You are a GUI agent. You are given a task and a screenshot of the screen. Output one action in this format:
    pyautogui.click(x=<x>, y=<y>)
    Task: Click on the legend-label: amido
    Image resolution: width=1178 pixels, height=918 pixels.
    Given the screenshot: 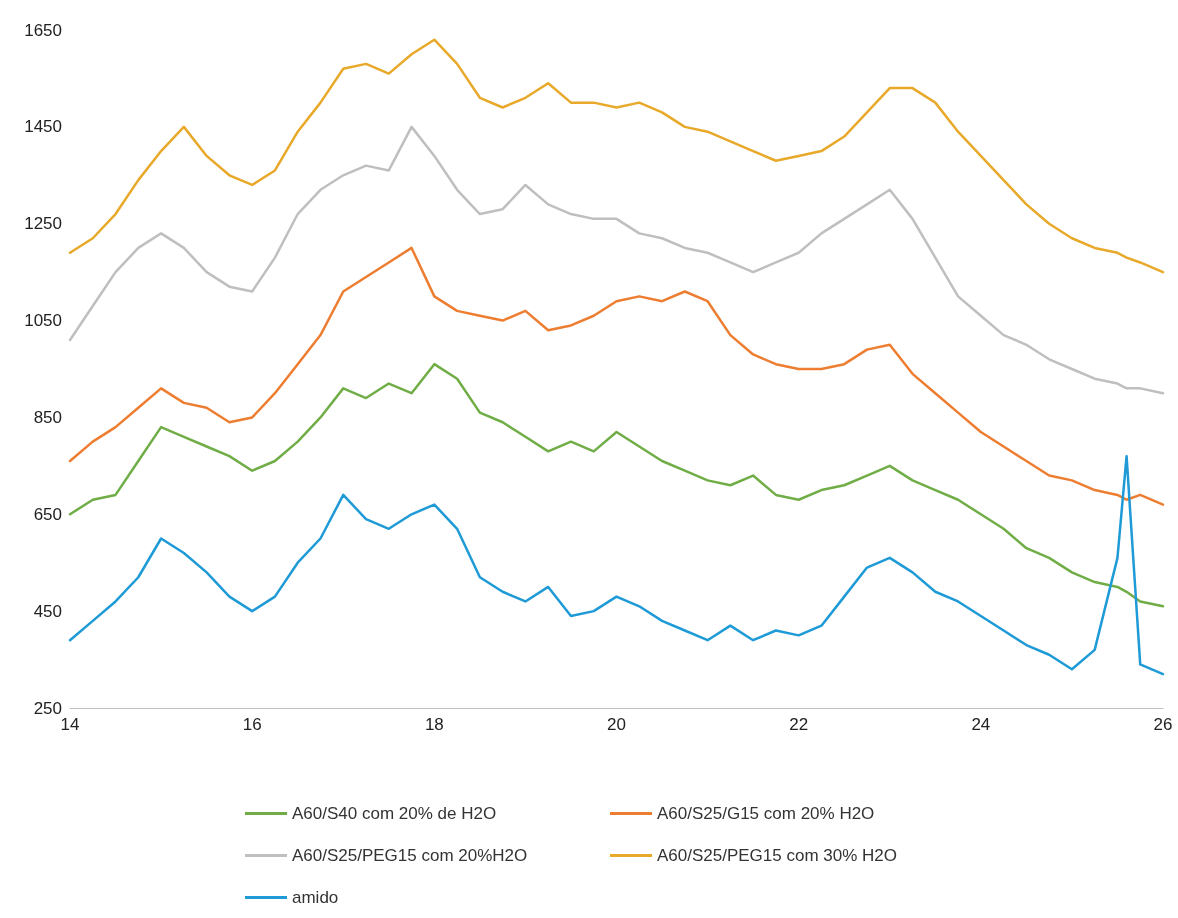 What is the action you would take?
    pyautogui.click(x=315, y=897)
    